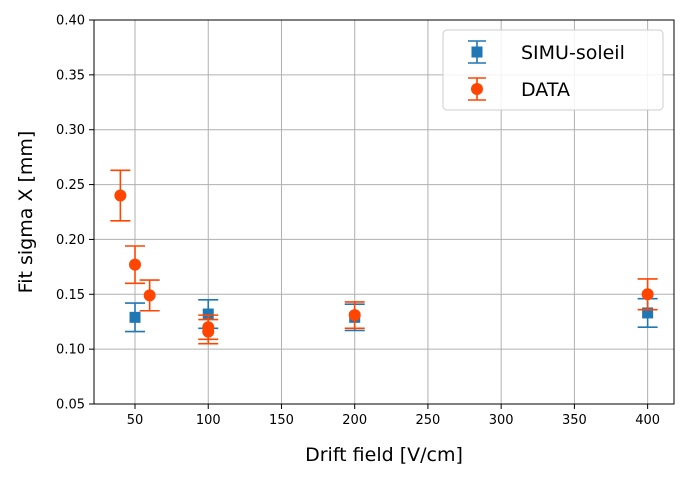 This screenshot has height=478, width=687. What do you see at coordinates (70, 21) in the screenshot?
I see `y-tick-label: 0.40` at bounding box center [70, 21].